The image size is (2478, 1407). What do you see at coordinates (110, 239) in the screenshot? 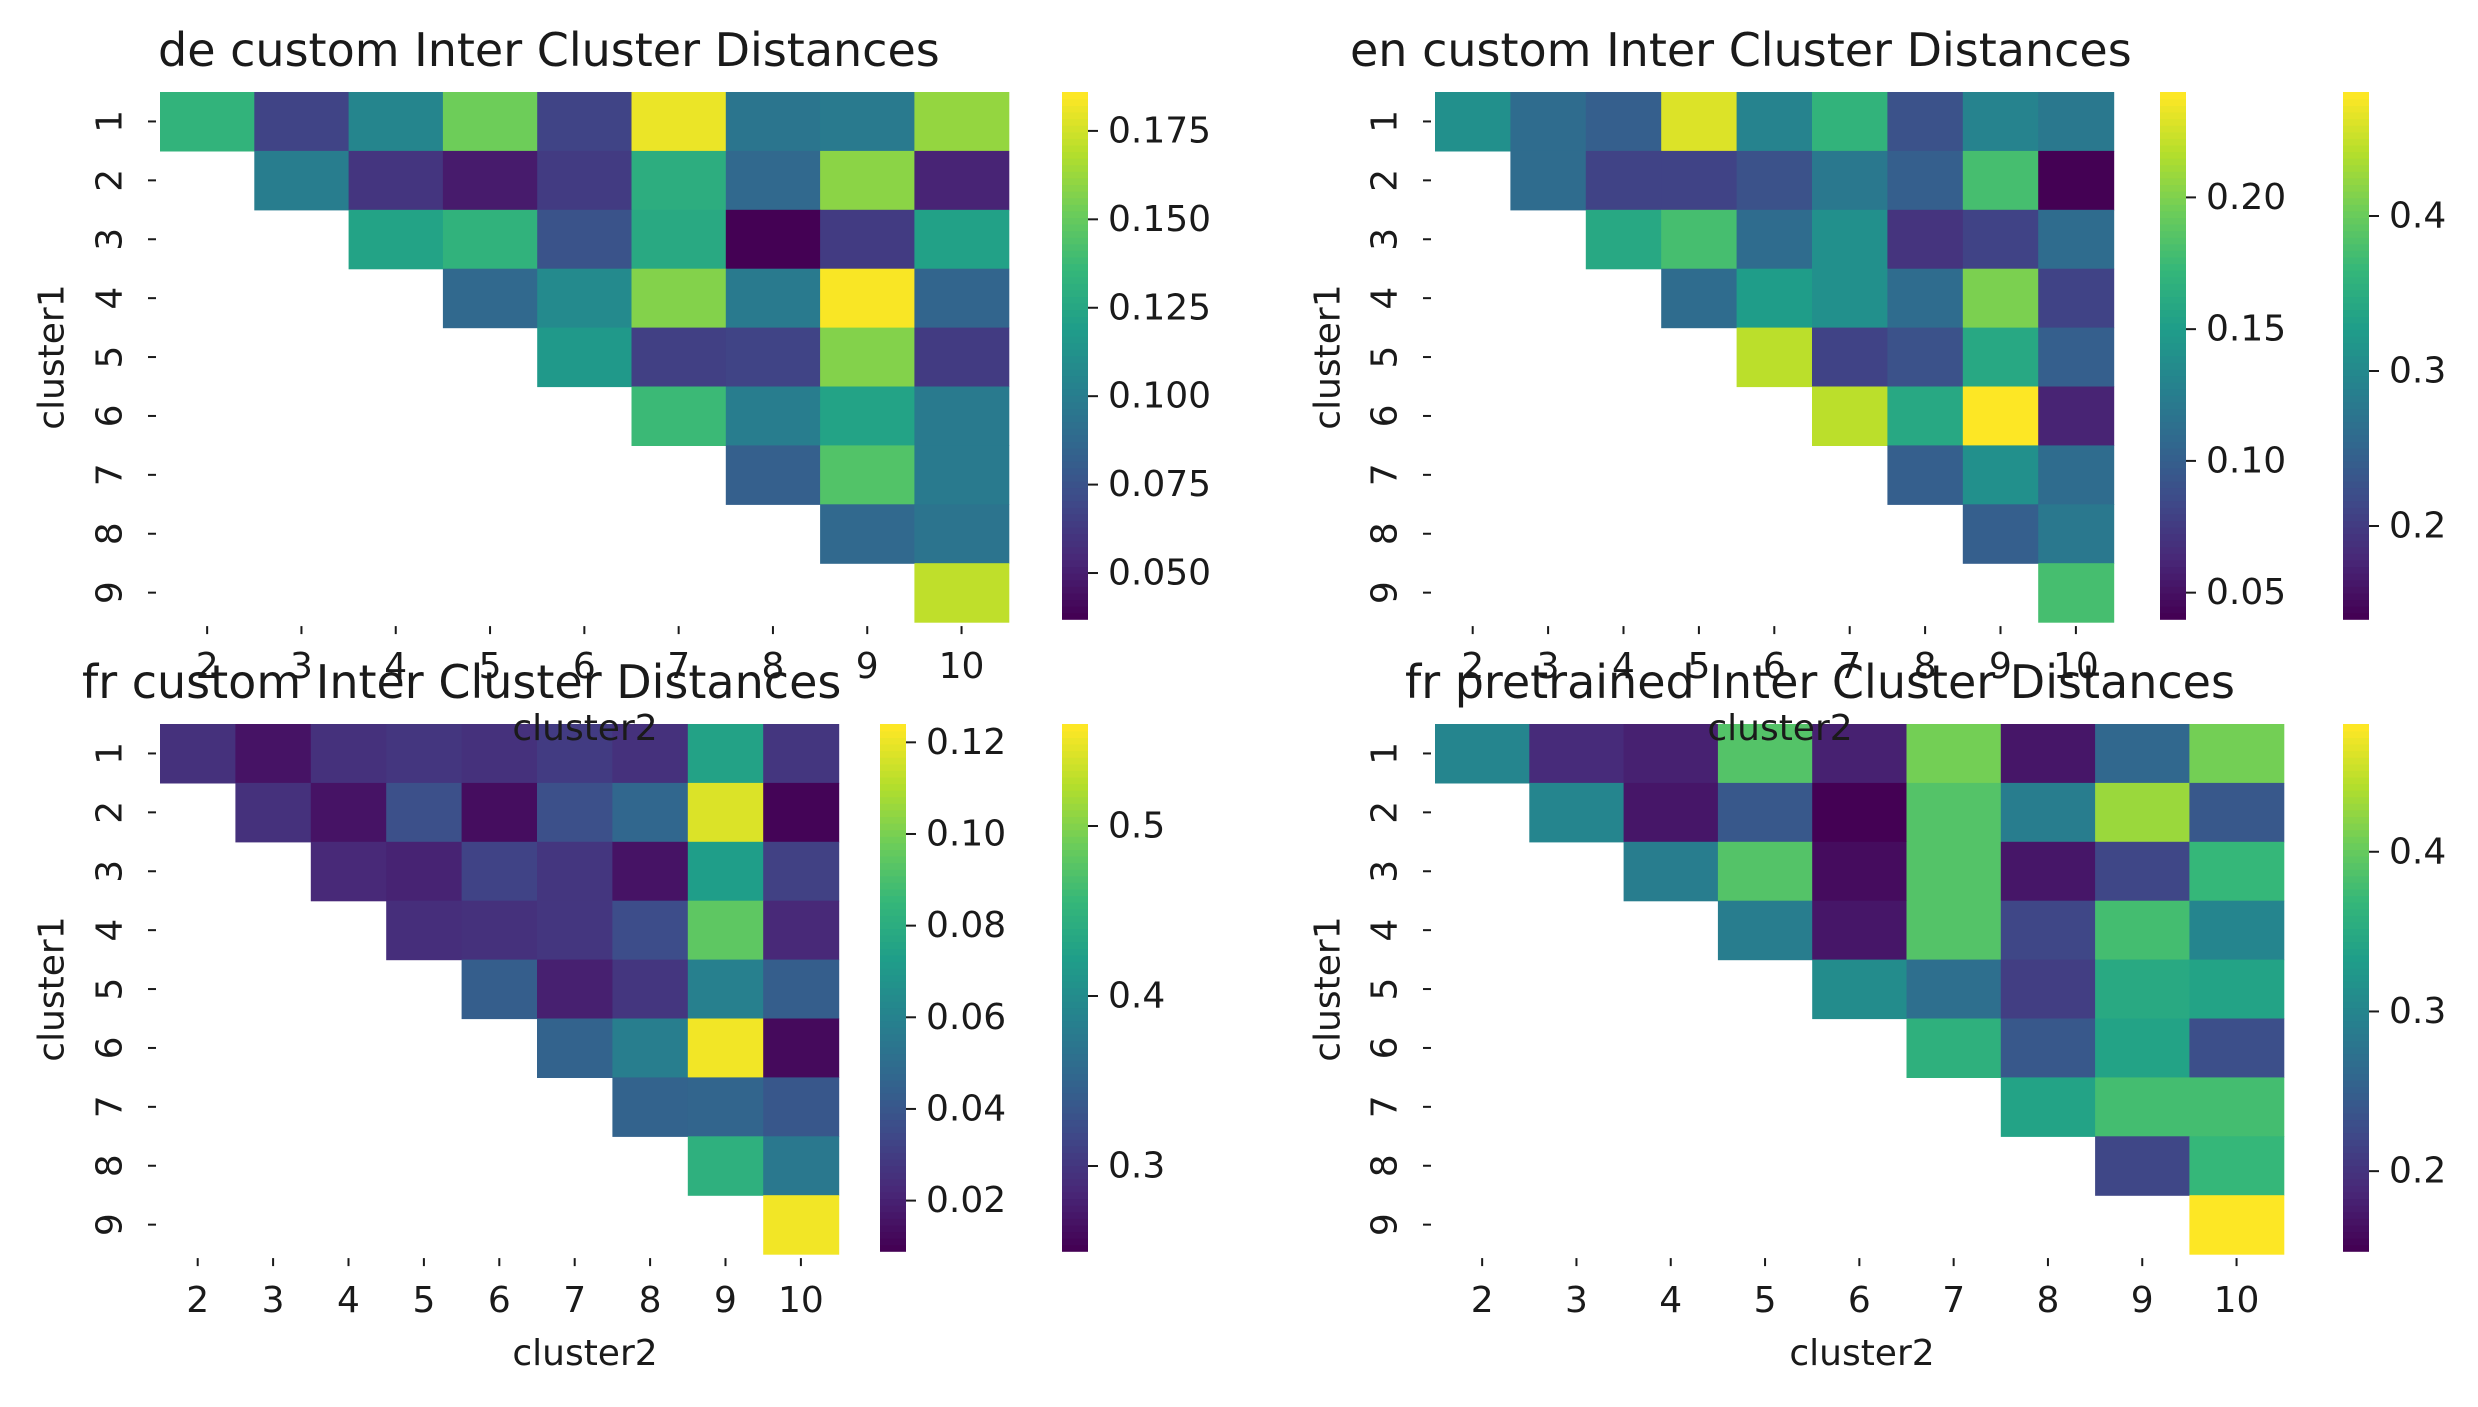
I see `y-tick-label: 3` at bounding box center [110, 239].